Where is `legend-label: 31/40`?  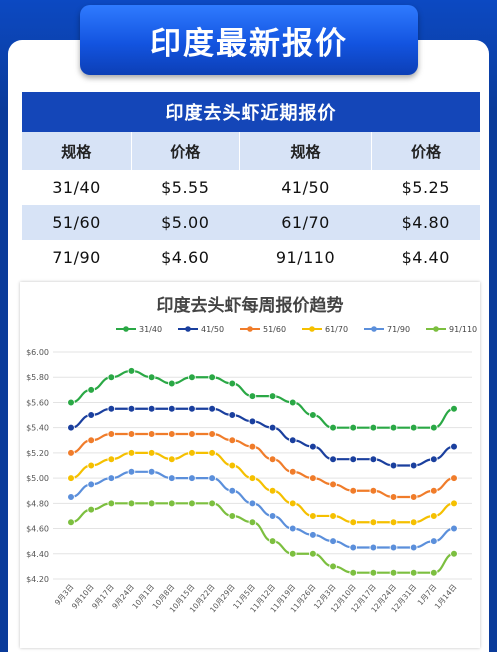 legend-label: 31/40 is located at coordinates (150, 329).